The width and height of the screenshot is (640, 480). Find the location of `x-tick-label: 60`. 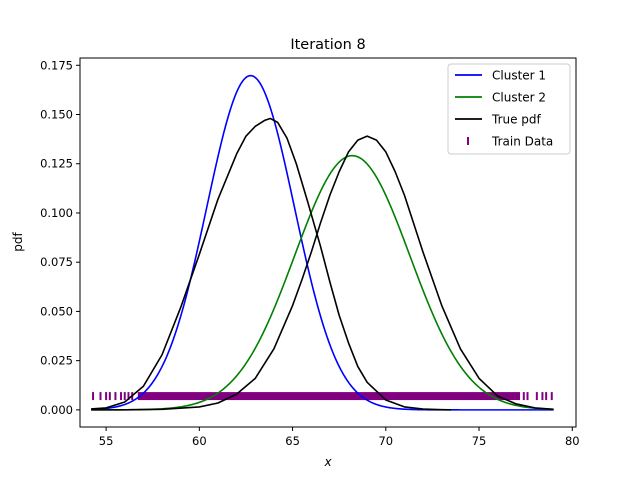

x-tick-label: 60 is located at coordinates (199, 441).